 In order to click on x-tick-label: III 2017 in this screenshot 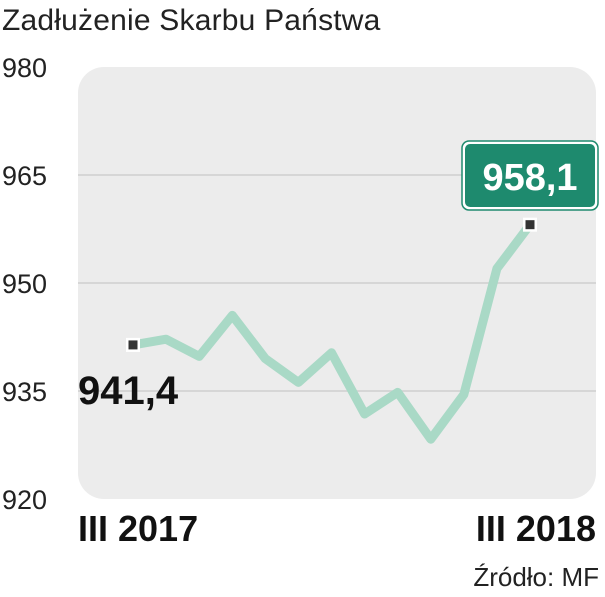, I will do `click(138, 528)`.